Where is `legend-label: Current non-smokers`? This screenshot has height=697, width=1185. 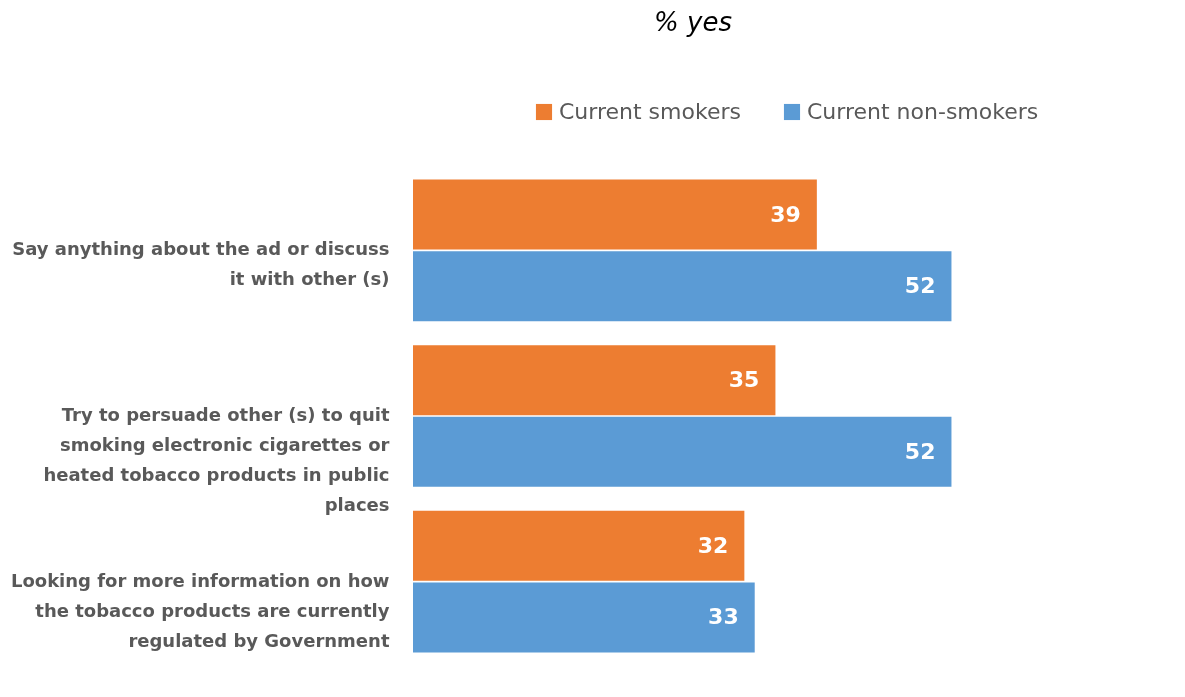
legend-label: Current non-smokers is located at coordinates (923, 111).